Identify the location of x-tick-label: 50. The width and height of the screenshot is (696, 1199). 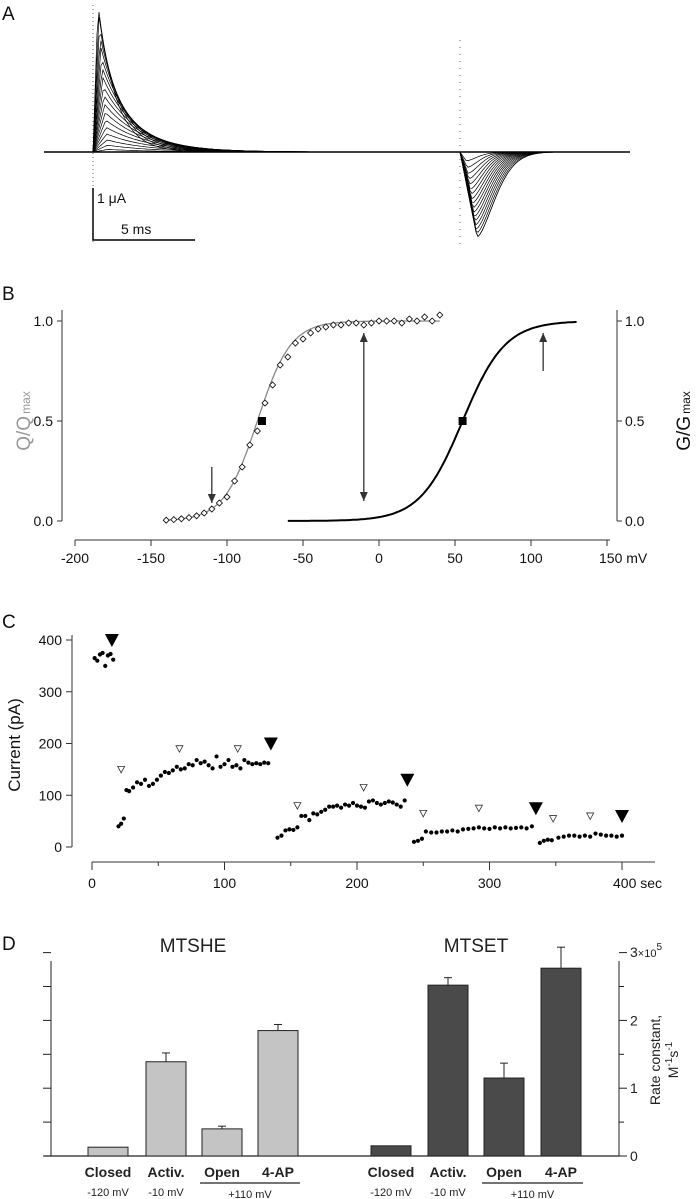
(455, 558).